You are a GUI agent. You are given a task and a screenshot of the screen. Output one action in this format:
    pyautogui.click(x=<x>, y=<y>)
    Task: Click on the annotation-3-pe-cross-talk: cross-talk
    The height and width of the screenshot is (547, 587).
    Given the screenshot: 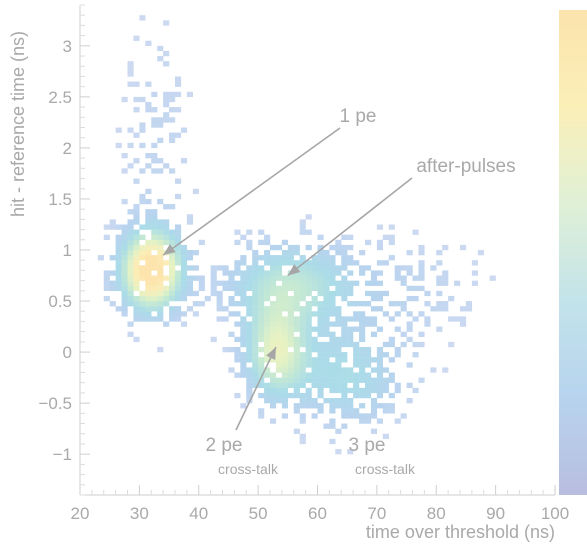 What is the action you would take?
    pyautogui.click(x=385, y=469)
    